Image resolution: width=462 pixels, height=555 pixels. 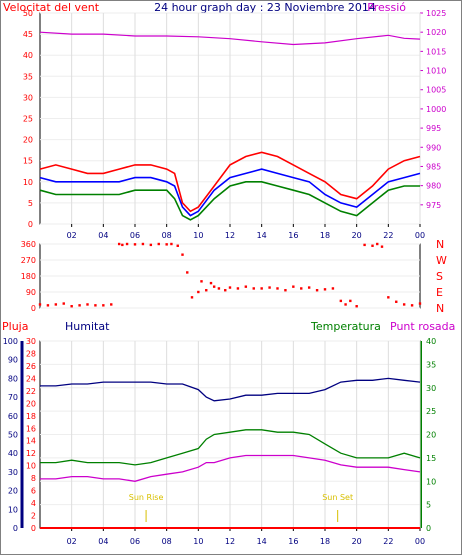 I want to click on avg-line, so click(x=230, y=192).